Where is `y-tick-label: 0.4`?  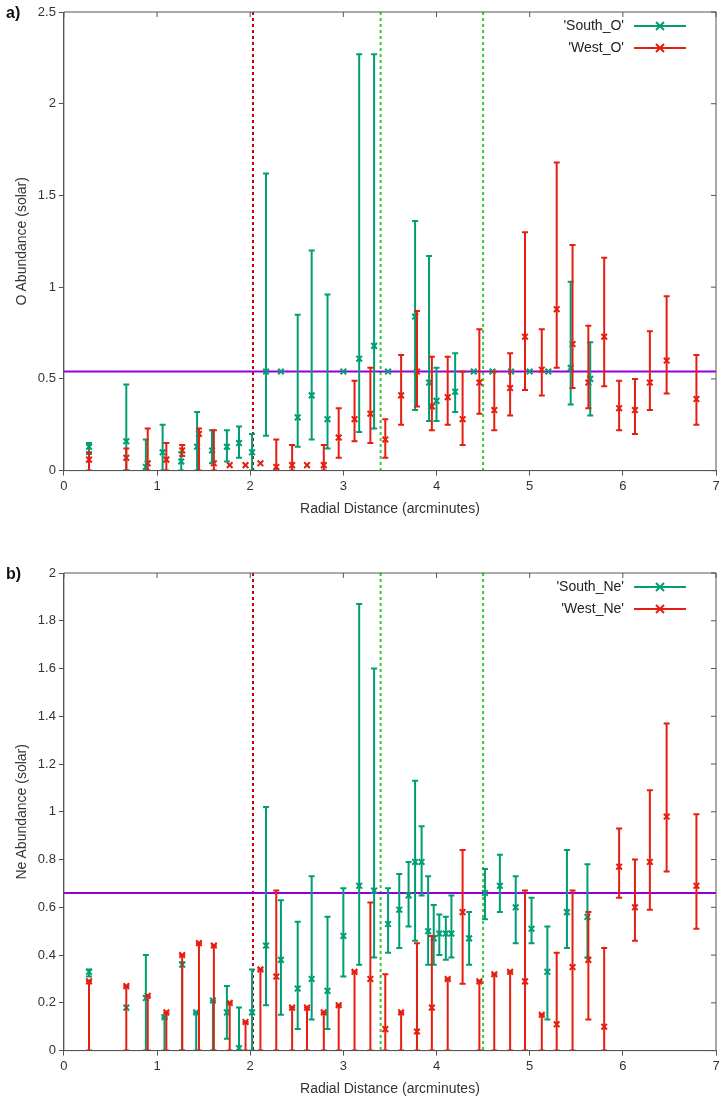
y-tick-label: 0.4 is located at coordinates (46, 954).